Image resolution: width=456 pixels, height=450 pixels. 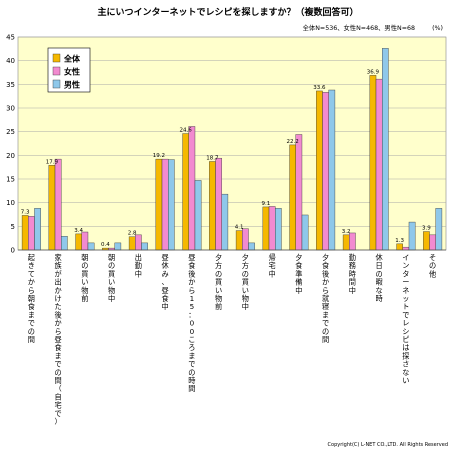 I want to click on data-label: 22.2, so click(x=293, y=142).